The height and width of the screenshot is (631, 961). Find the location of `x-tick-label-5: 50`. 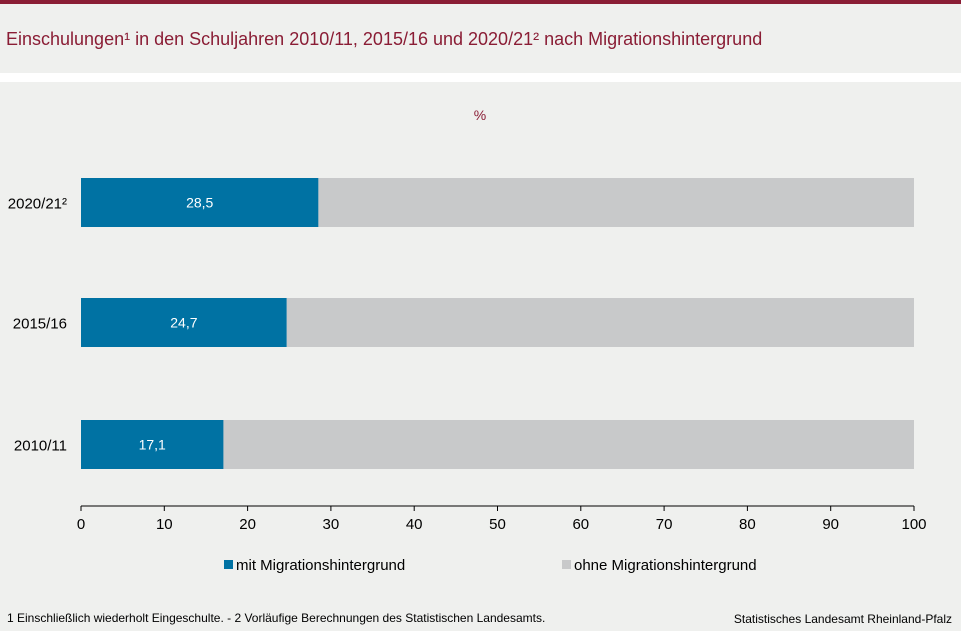

x-tick-label-5: 50 is located at coordinates (497, 524).